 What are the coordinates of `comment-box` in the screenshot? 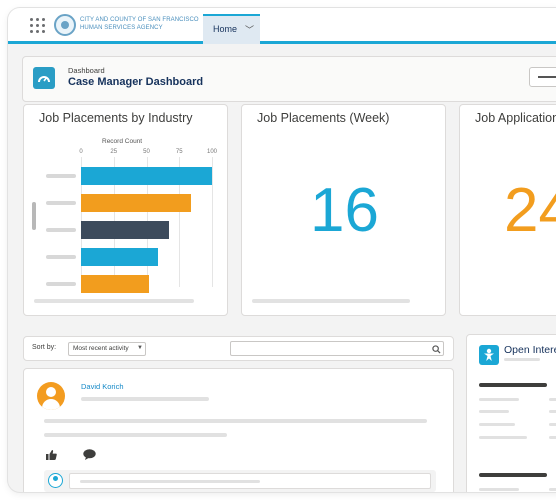 It's located at (240, 481).